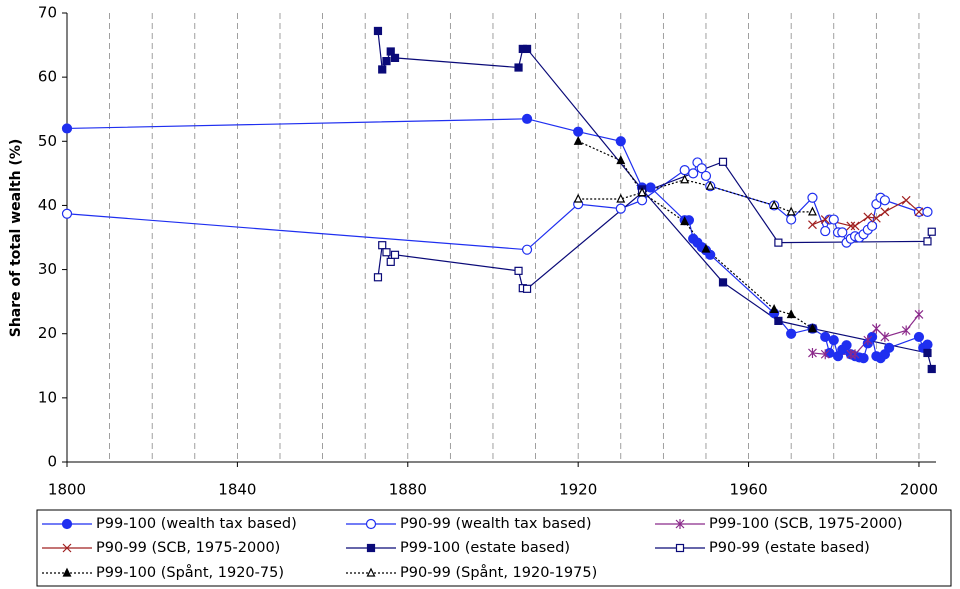 Image resolution: width=960 pixels, height=589 pixels. What do you see at coordinates (485, 548) in the screenshot?
I see `legend-label: P99-100 (estate based)` at bounding box center [485, 548].